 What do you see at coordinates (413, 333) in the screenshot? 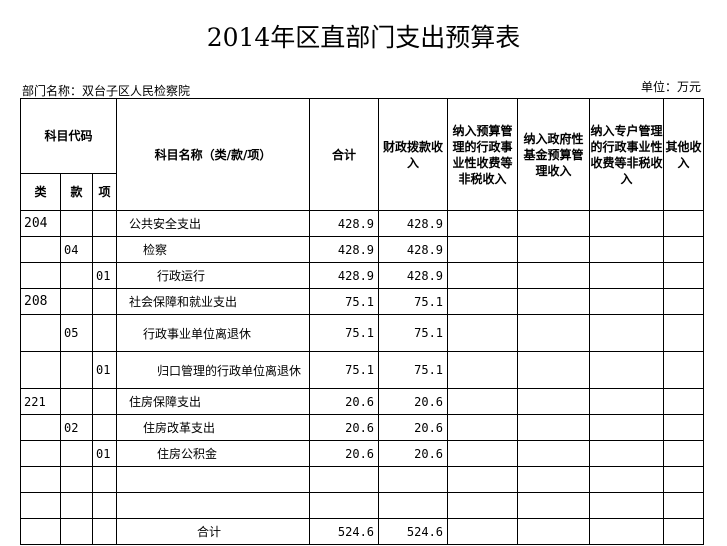
I see `cell-fiscal: 75.1` at bounding box center [413, 333].